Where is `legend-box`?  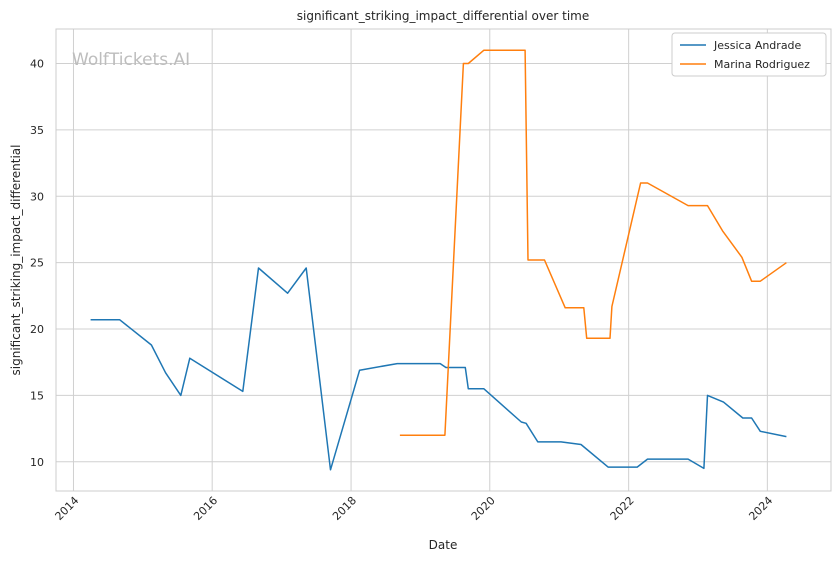 legend-box is located at coordinates (749, 54).